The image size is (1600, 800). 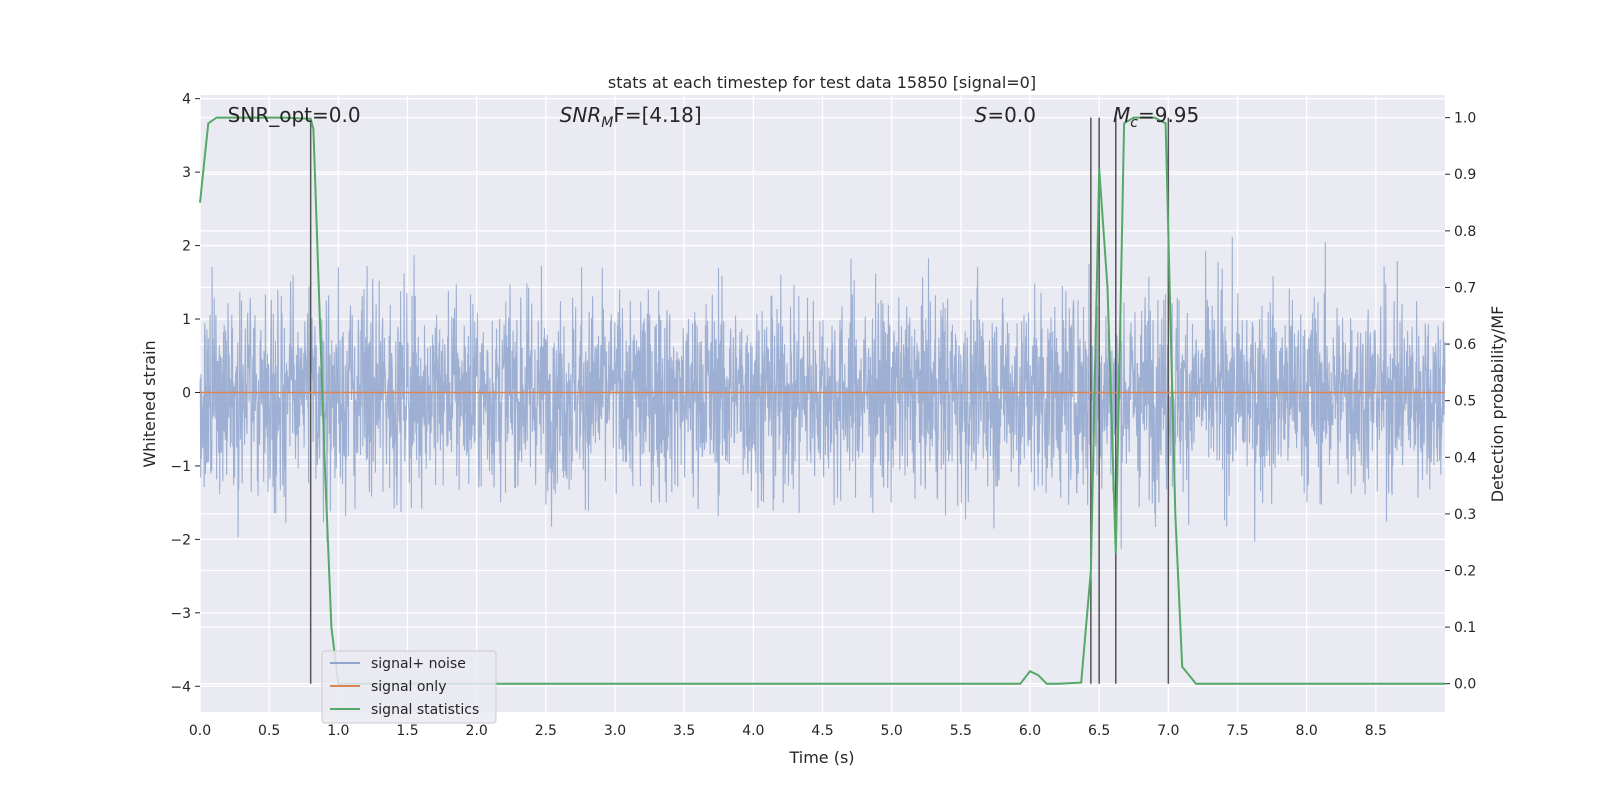 What do you see at coordinates (631, 117) in the screenshot?
I see `annotation-1: SNRMF=[4.18]` at bounding box center [631, 117].